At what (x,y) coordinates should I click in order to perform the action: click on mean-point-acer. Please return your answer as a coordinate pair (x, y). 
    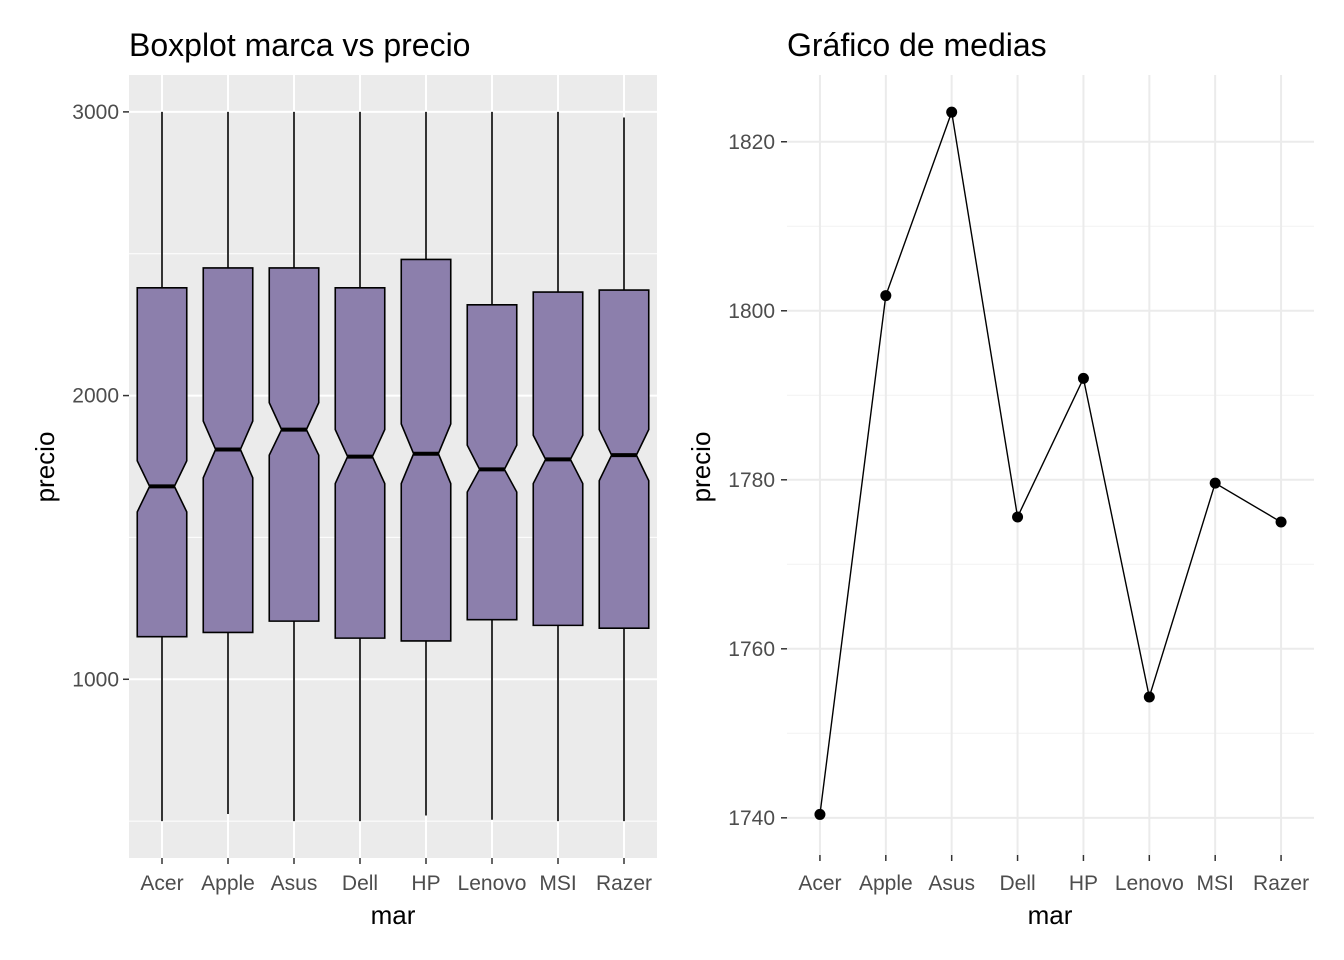
    Looking at the image, I should click on (820, 814).